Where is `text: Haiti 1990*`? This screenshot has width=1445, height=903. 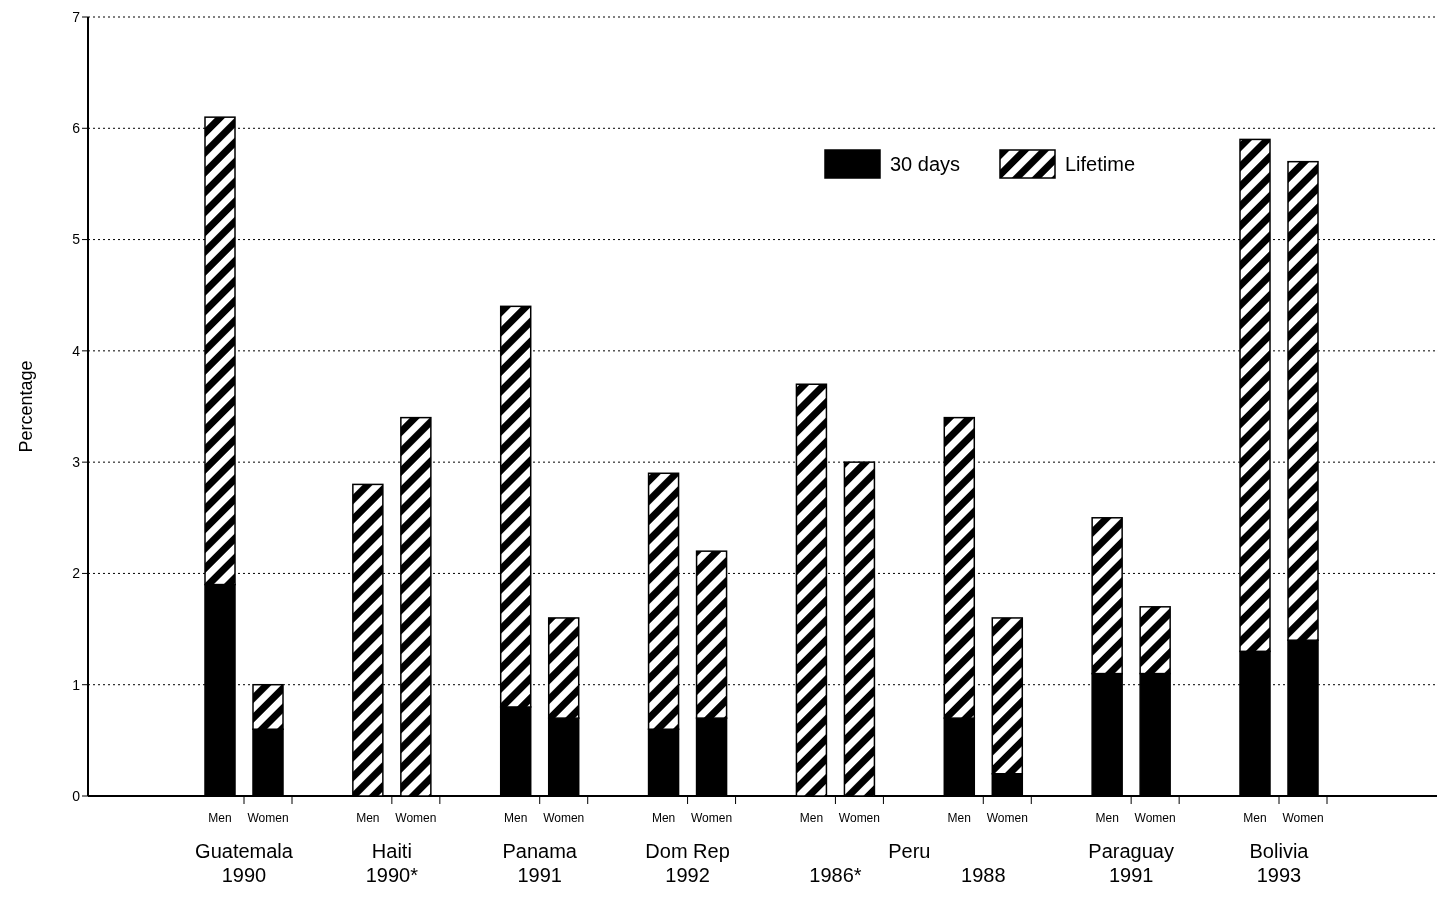
text: Haiti 1990* is located at coordinates (392, 863).